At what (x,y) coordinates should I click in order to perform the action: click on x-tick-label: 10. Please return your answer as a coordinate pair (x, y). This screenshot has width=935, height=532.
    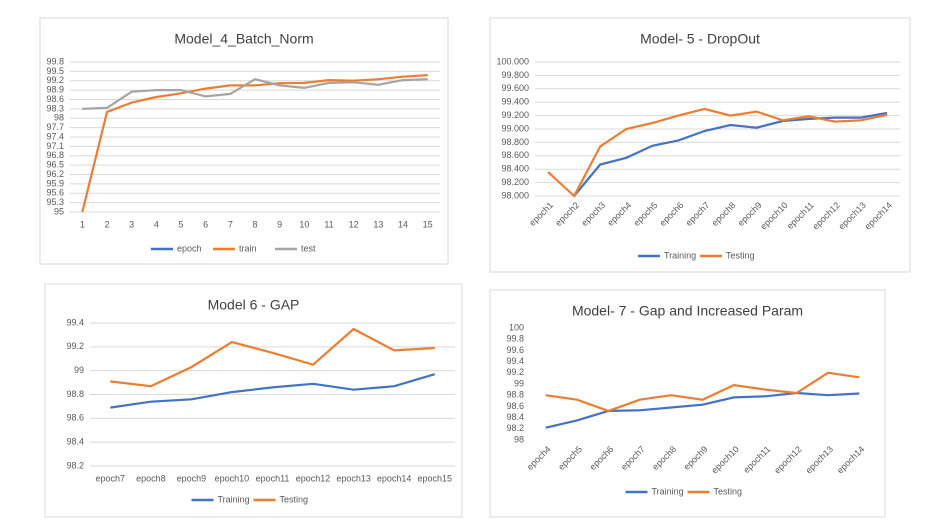
    Looking at the image, I should click on (304, 224).